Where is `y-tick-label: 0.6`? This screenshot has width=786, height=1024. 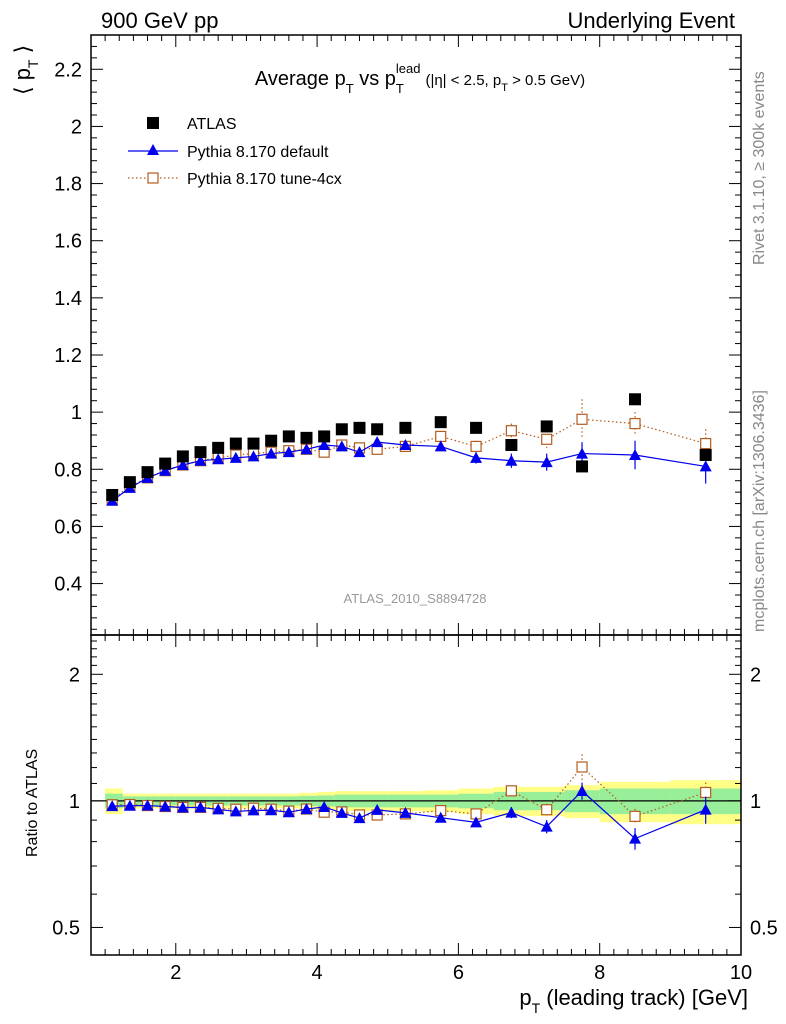 y-tick-label: 0.6 is located at coordinates (68, 527).